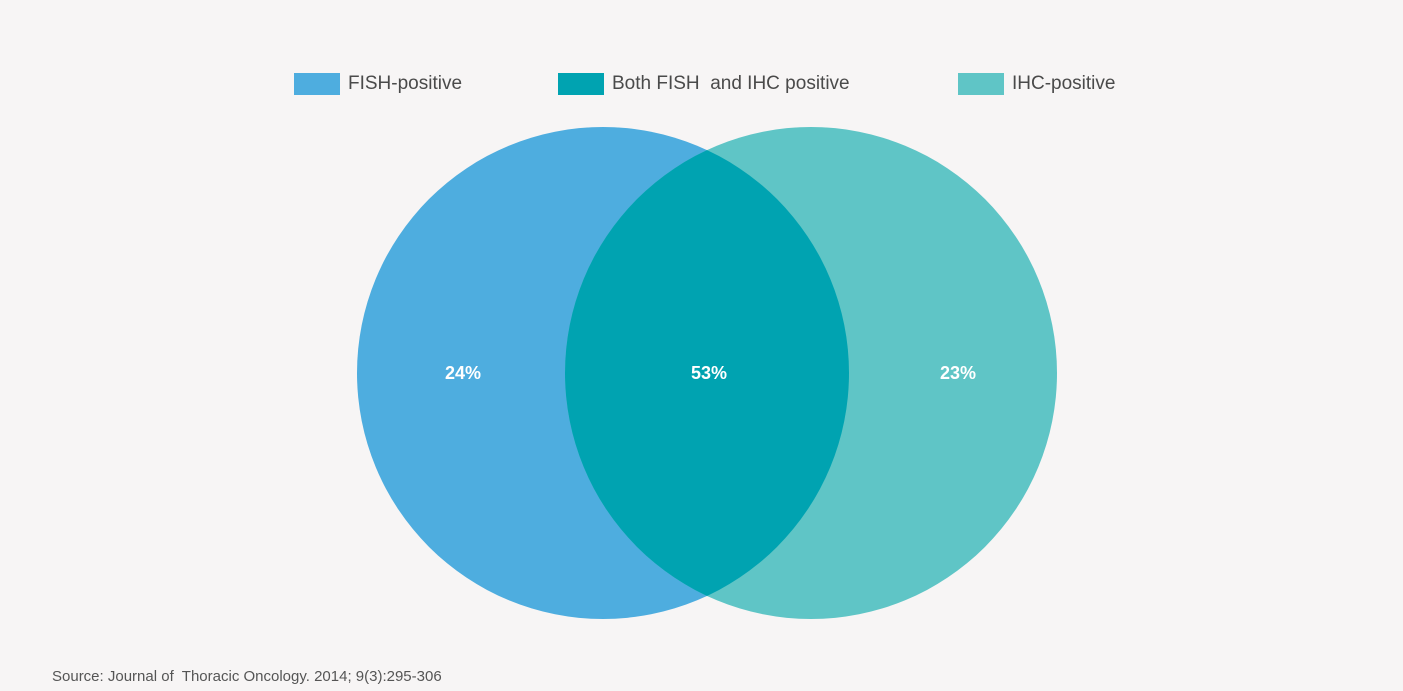  I want to click on legend-label-both-positive: Both FISH and IHC positive, so click(731, 83).